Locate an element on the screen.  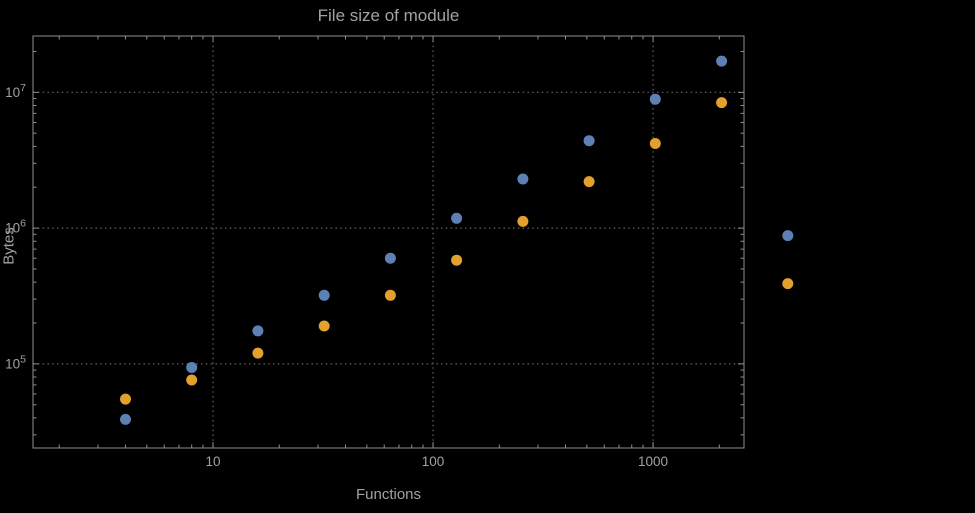
chart-title: File size of module is located at coordinates (388, 15).